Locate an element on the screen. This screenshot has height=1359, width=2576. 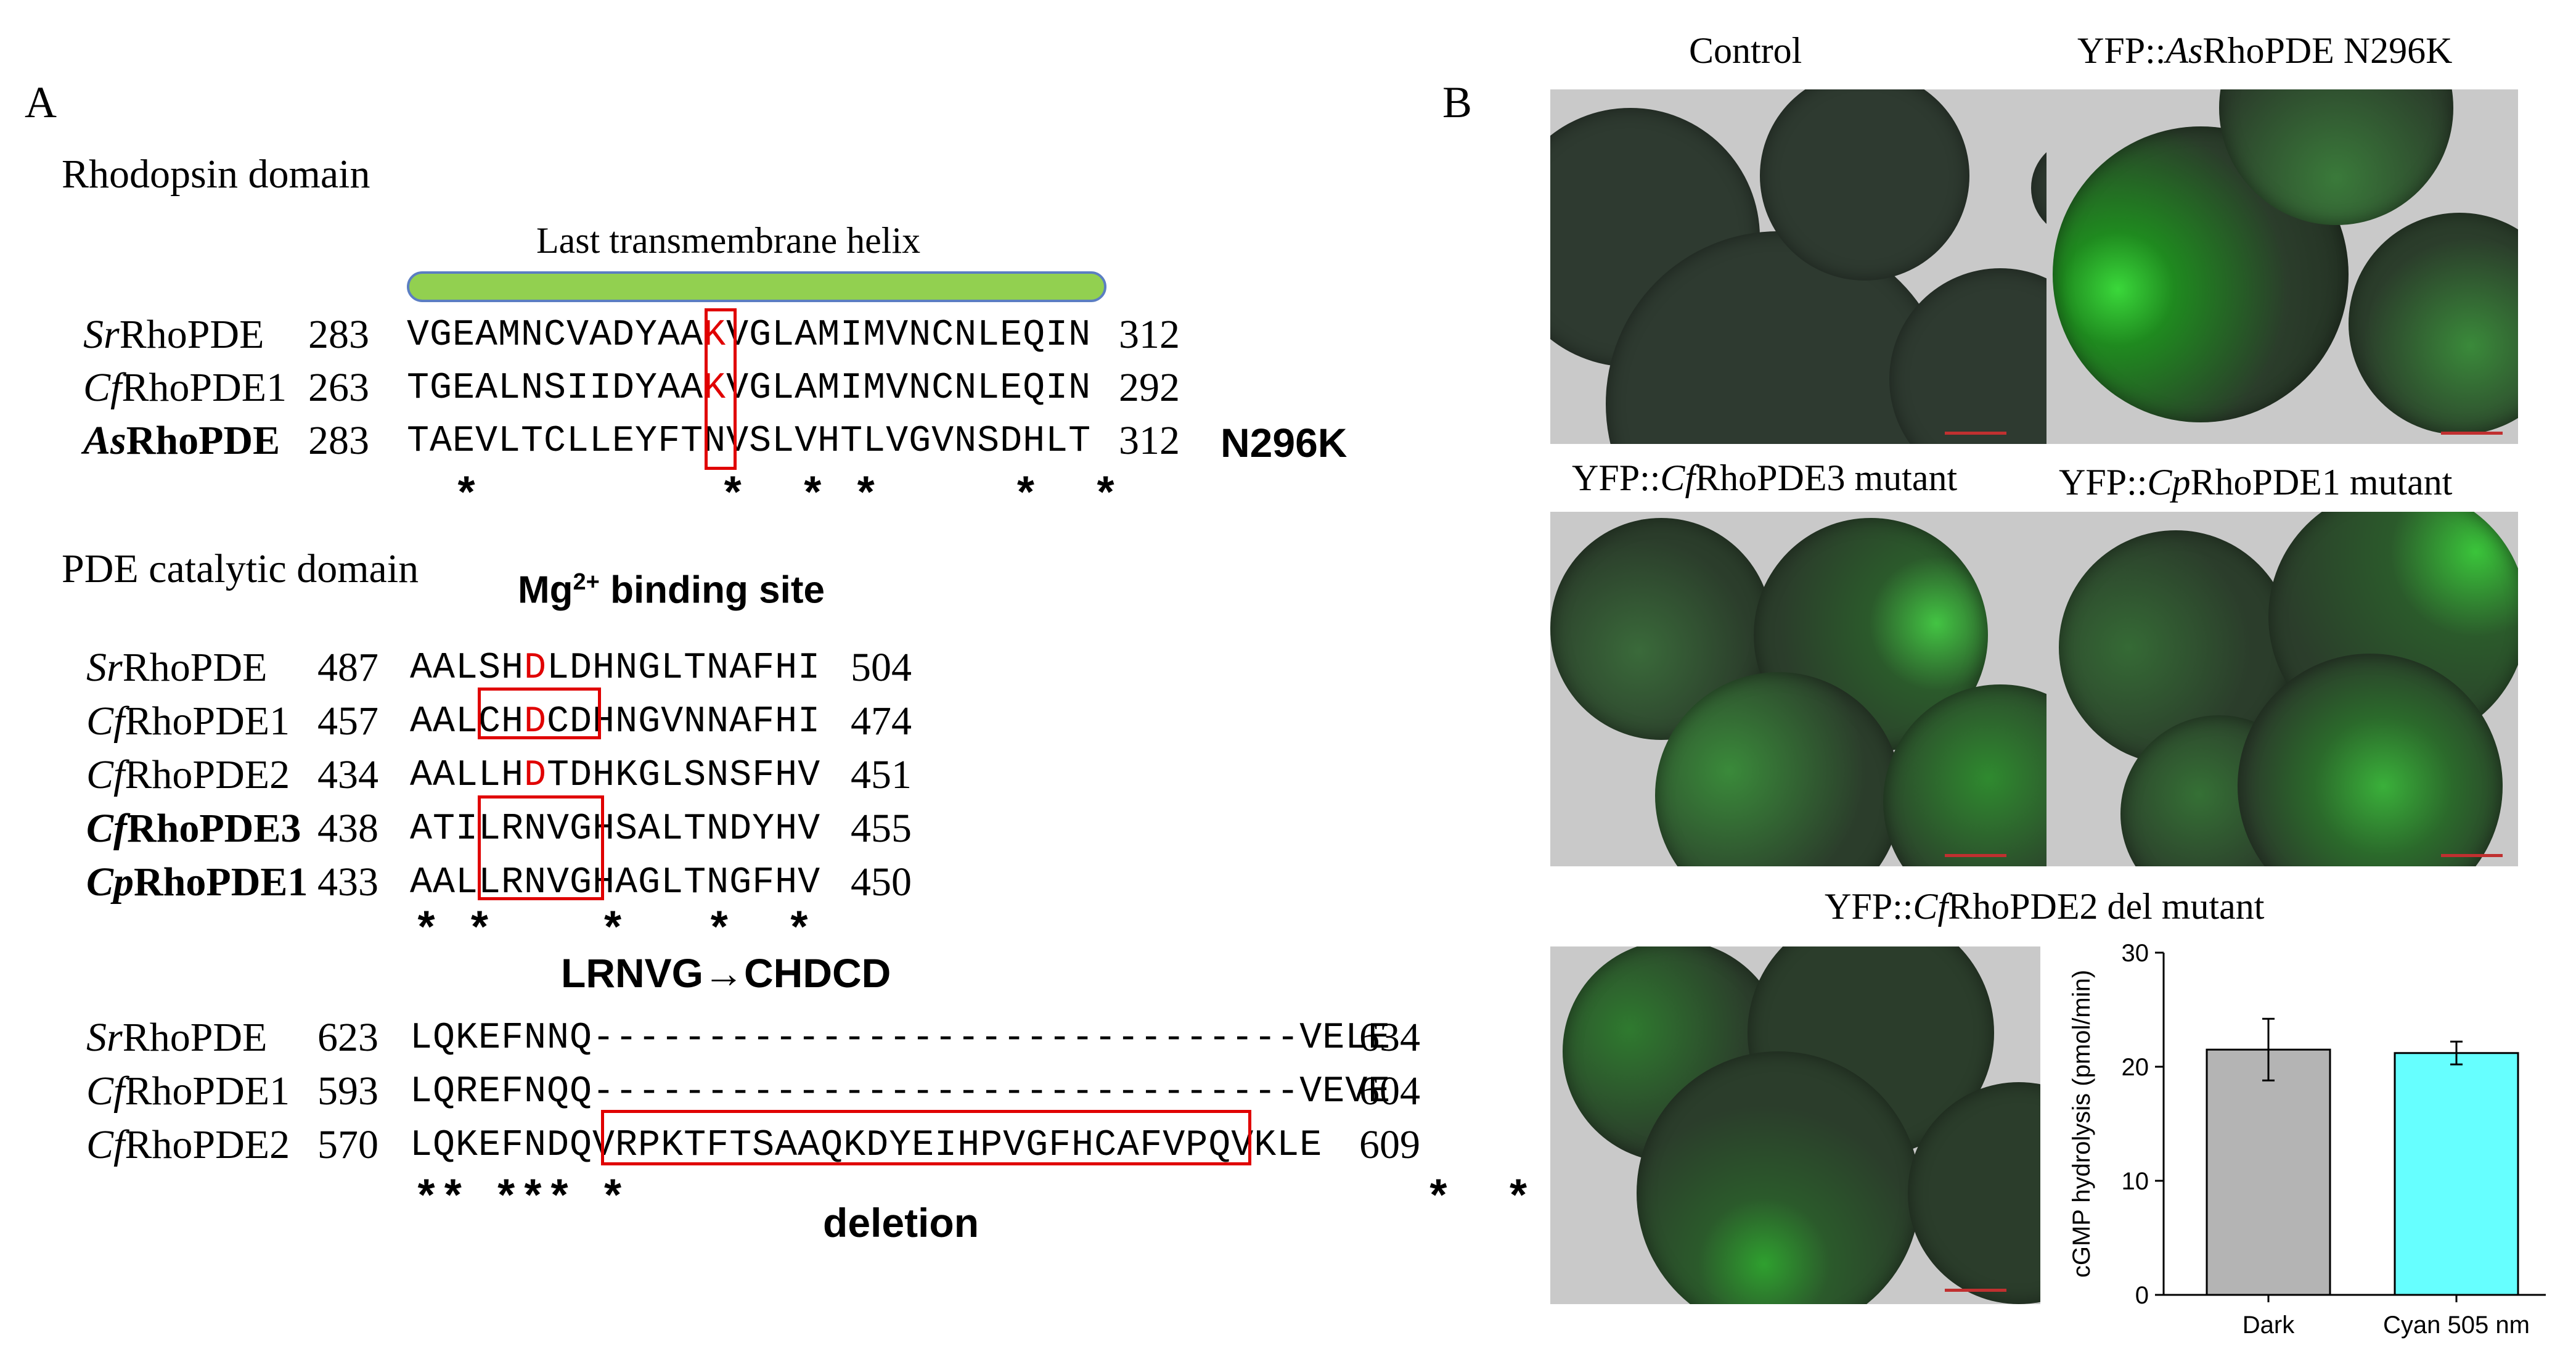
species-name: CpRhoPDE1 is located at coordinates (197, 882).